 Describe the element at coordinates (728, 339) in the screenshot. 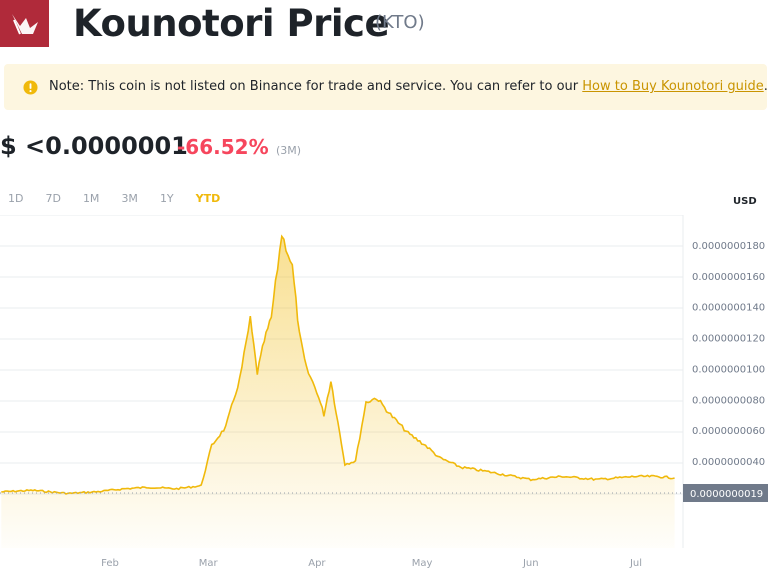

I see `y-tick-label: 0.0000000120` at that location.